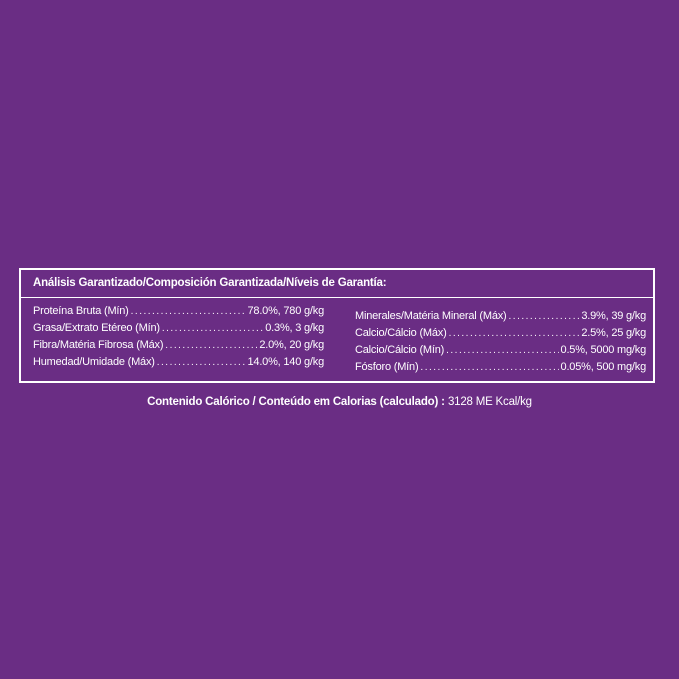 This screenshot has height=679, width=679. What do you see at coordinates (337, 297) in the screenshot?
I see `title-divider` at bounding box center [337, 297].